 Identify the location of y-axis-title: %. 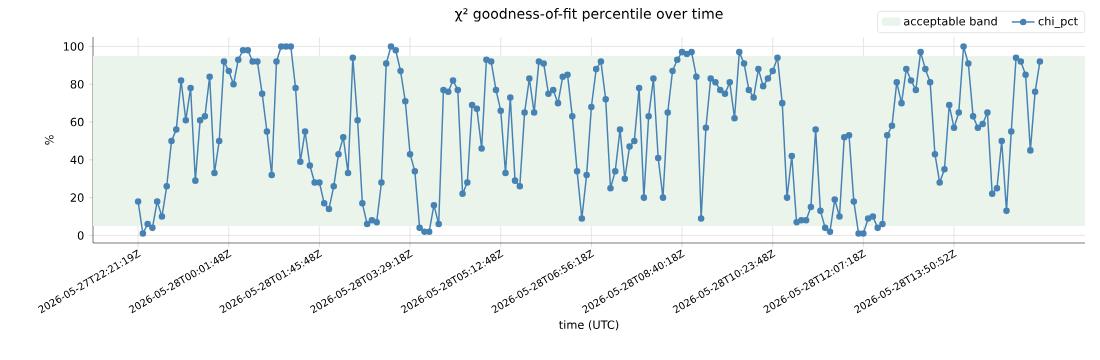
(49, 140).